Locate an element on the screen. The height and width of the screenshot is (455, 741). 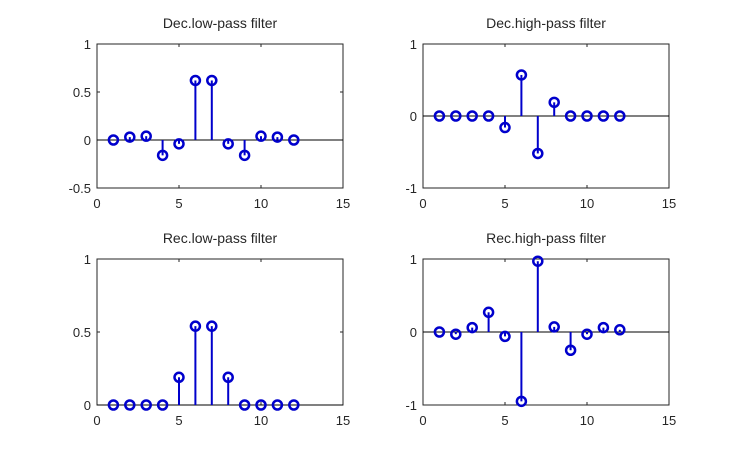
chart-title: Rec.high-pass filter is located at coordinates (546, 238).